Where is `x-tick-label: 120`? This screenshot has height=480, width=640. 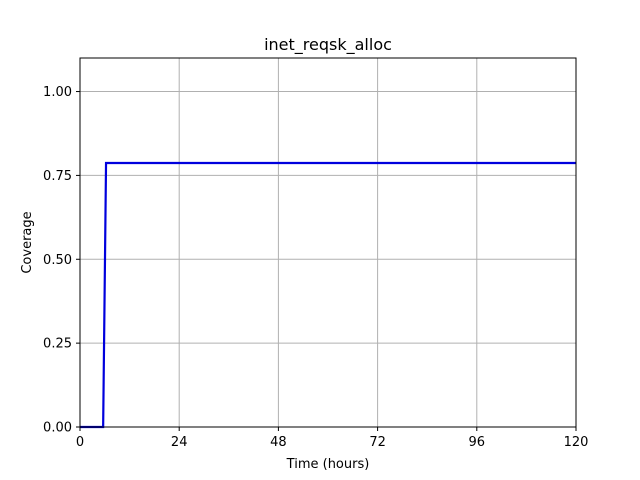
x-tick-label: 120 is located at coordinates (576, 442).